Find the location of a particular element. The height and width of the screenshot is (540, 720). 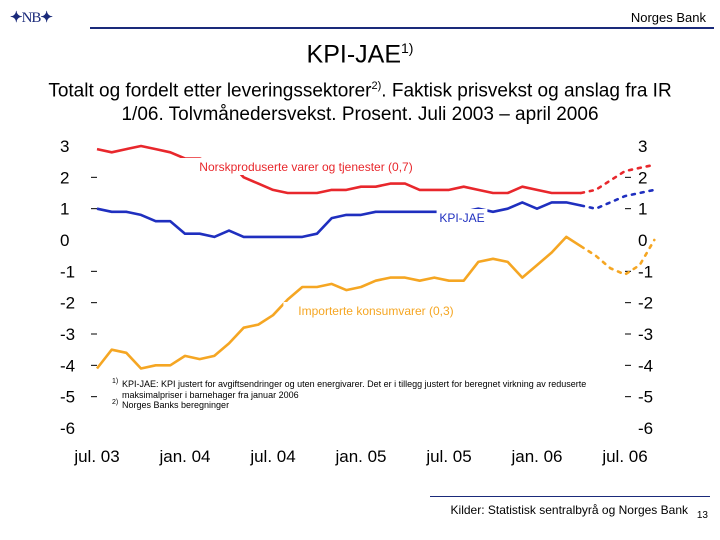

chart-title-sup: 1) is located at coordinates (407, 48).